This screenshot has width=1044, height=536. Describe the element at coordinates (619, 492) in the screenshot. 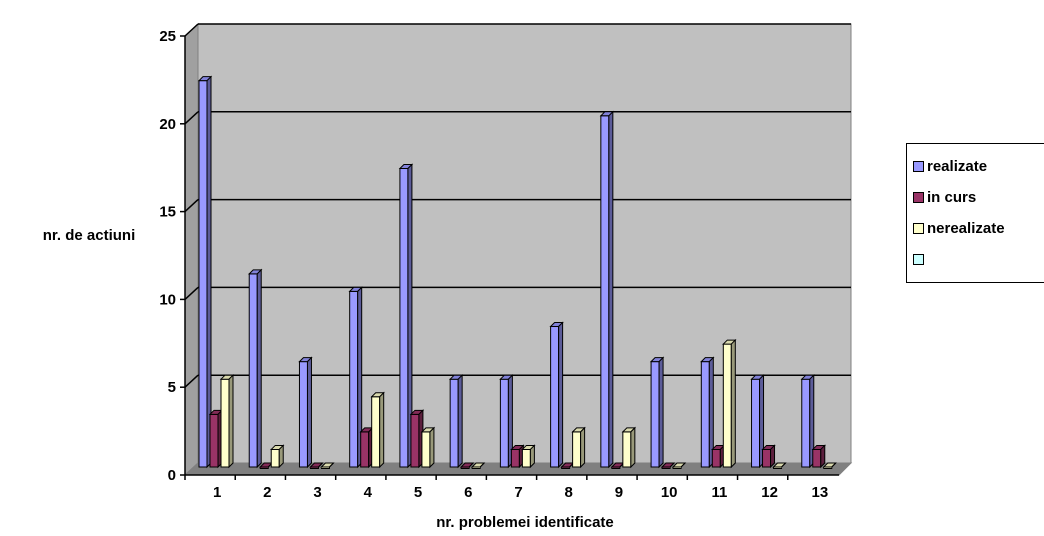

I see `x-tick-label: 9` at that location.